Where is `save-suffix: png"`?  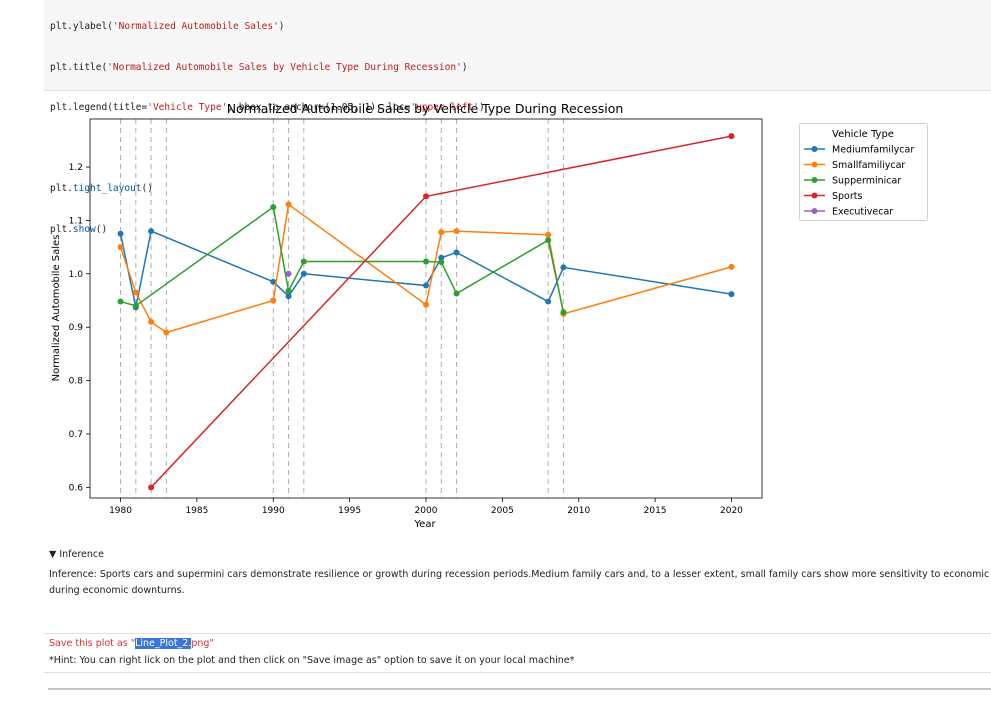
save-suffix: png" is located at coordinates (202, 643).